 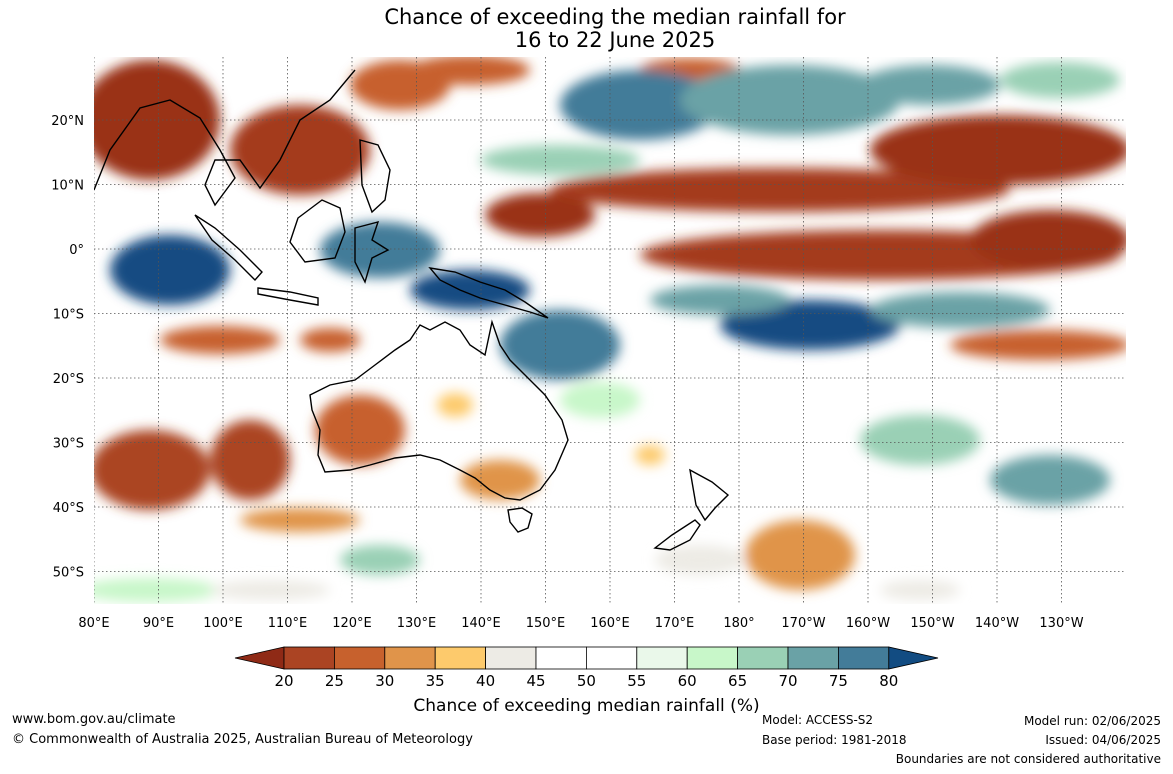 What do you see at coordinates (485, 681) in the screenshot?
I see `colorbar-tick-label: 40` at bounding box center [485, 681].